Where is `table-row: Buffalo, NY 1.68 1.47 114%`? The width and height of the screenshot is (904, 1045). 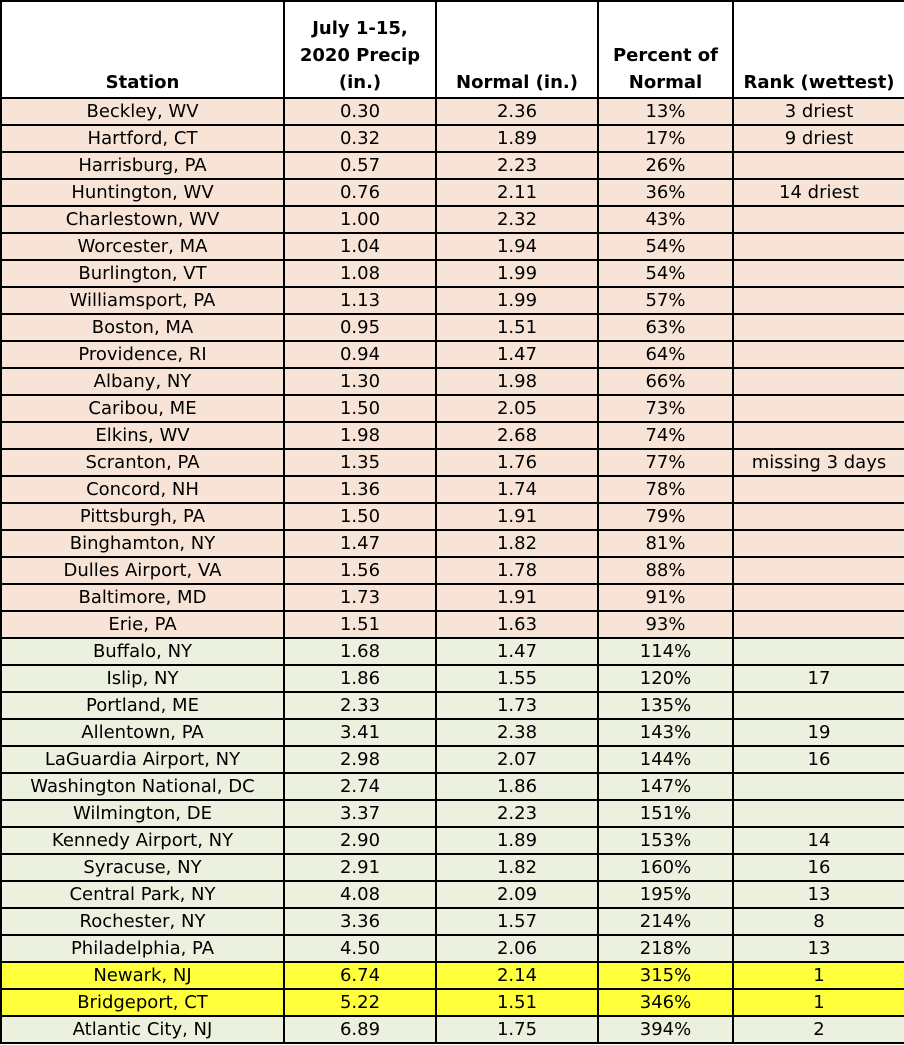 table-row: Buffalo, NY 1.68 1.47 114% is located at coordinates (452, 651).